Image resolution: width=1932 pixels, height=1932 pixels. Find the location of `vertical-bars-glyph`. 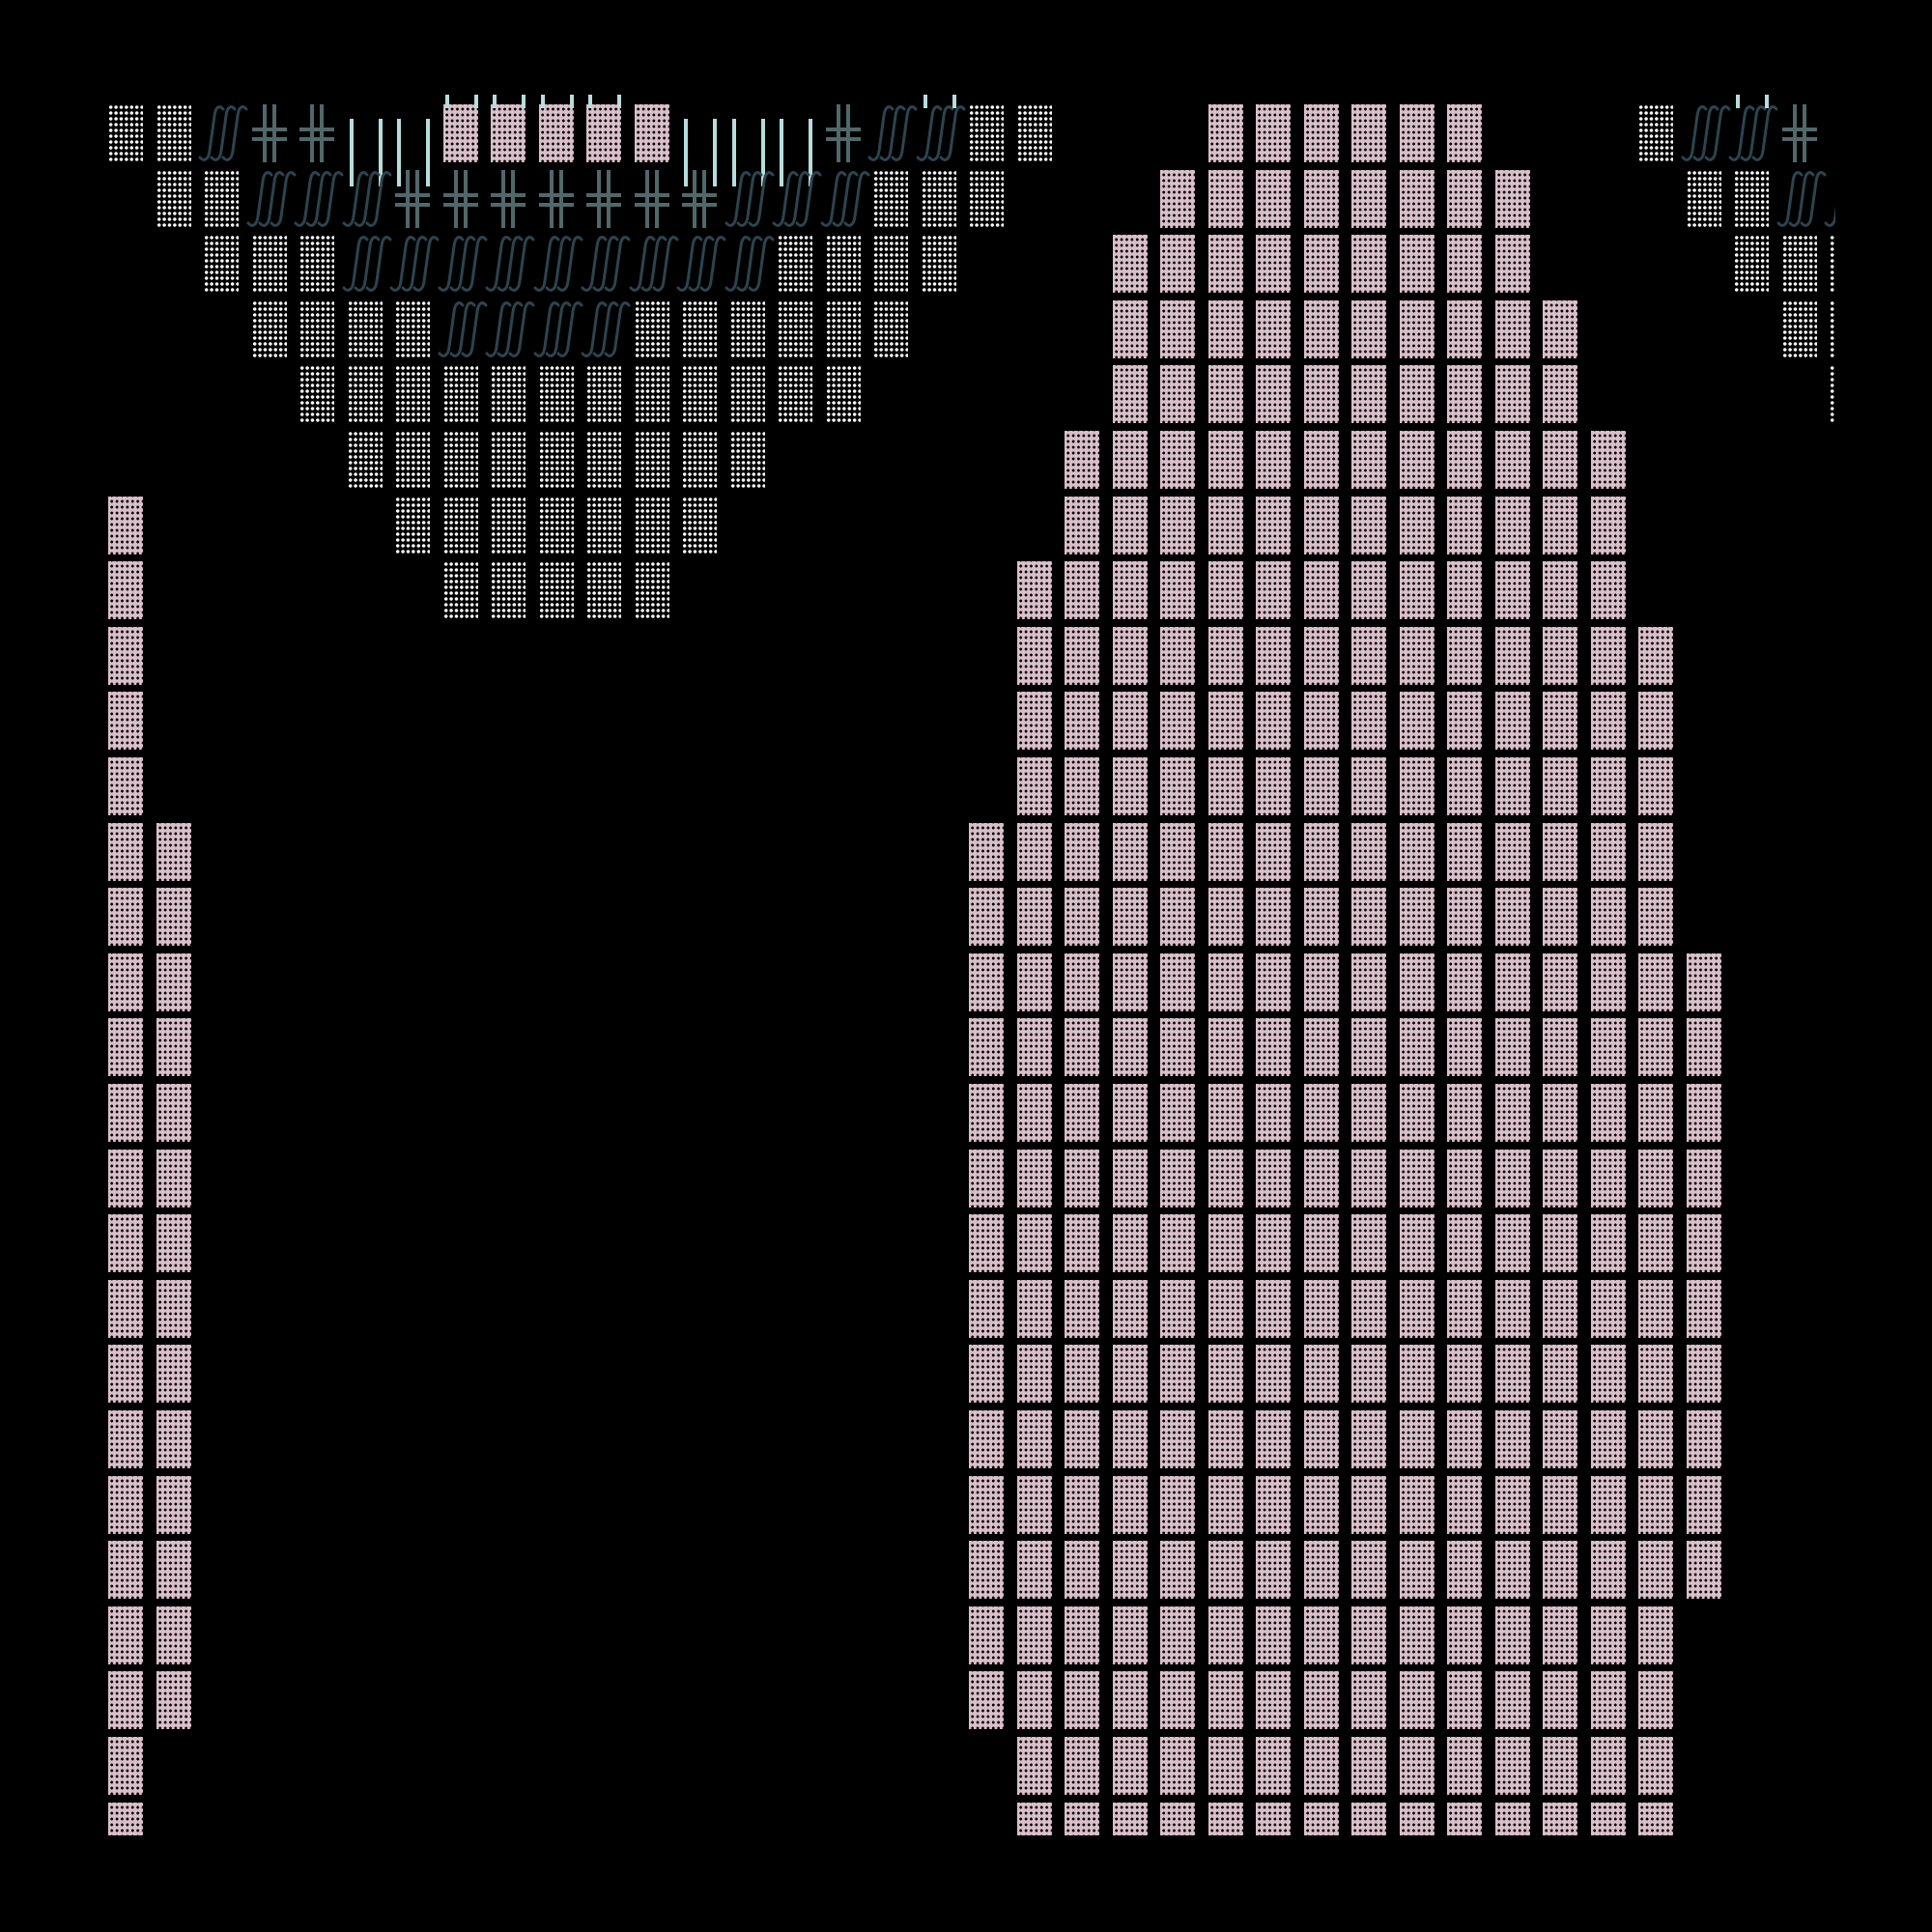

vertical-bars-glyph is located at coordinates (699, 145).